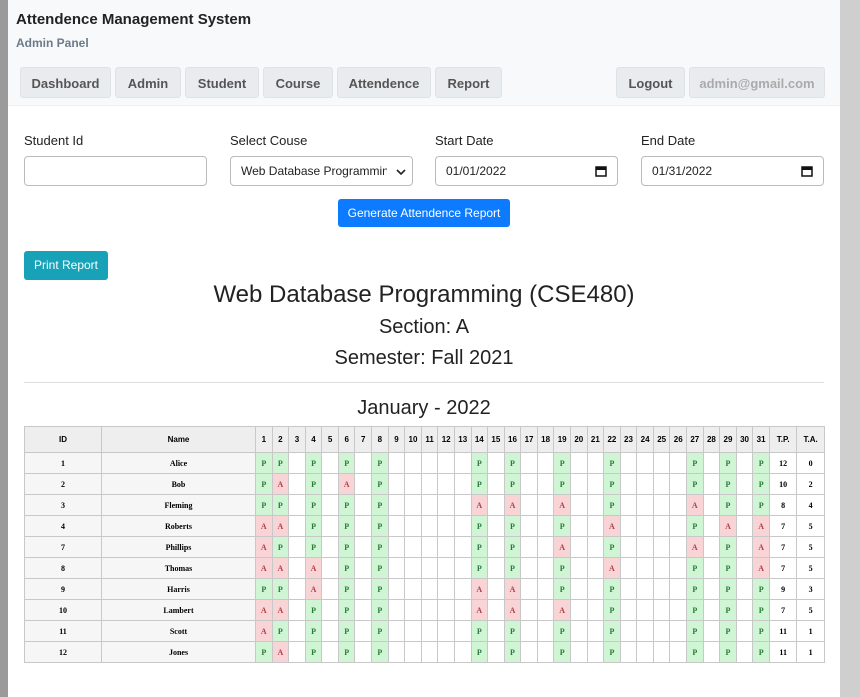  I want to click on nav-button: Report, so click(468, 82).